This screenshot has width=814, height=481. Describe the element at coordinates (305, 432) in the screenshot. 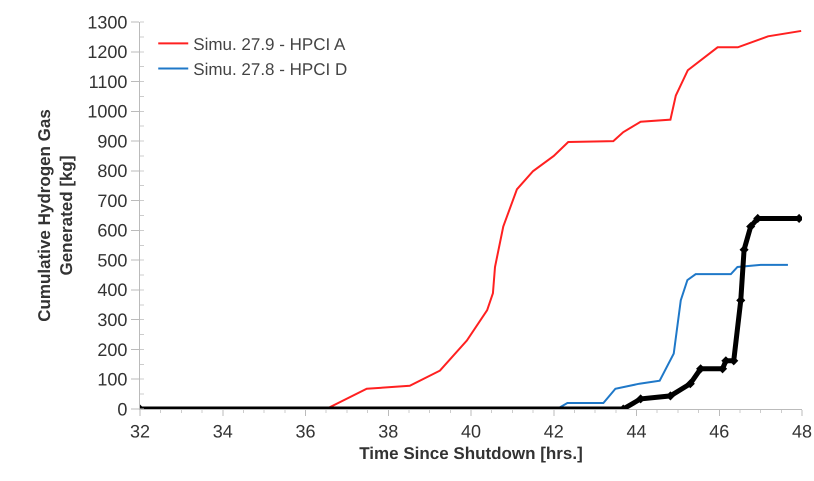

I see `x-tick-label: 36` at that location.